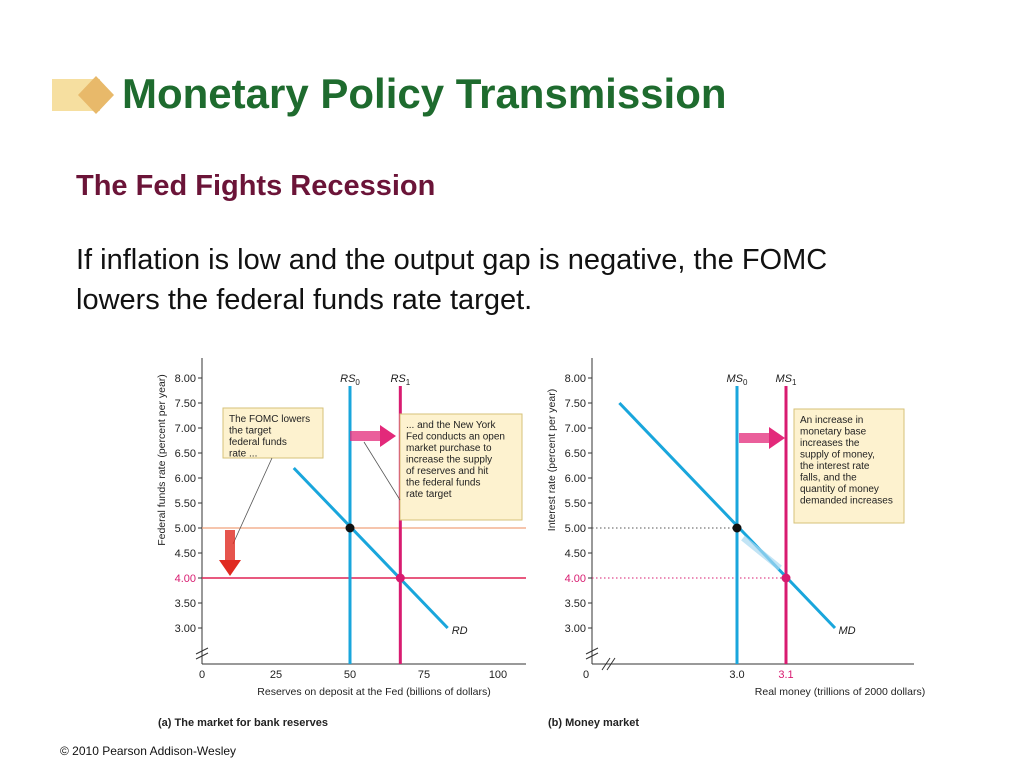  Describe the element at coordinates (552, 460) in the screenshot. I see `panel-b-y-axis-label: Interest rate (percent per year)` at that location.